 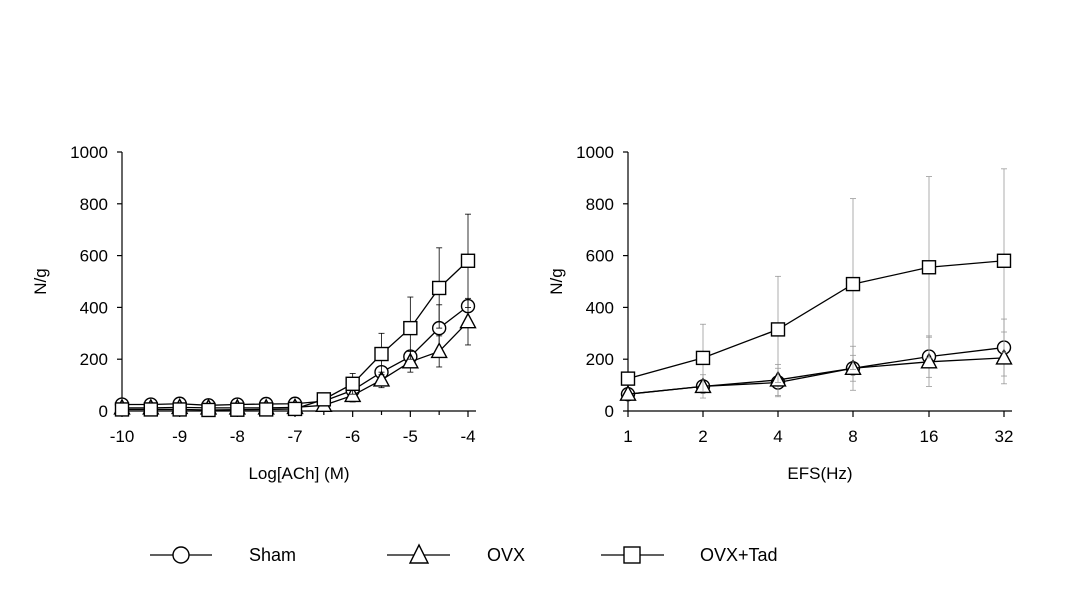 I want to click on series-ovx, so click(x=816, y=366).